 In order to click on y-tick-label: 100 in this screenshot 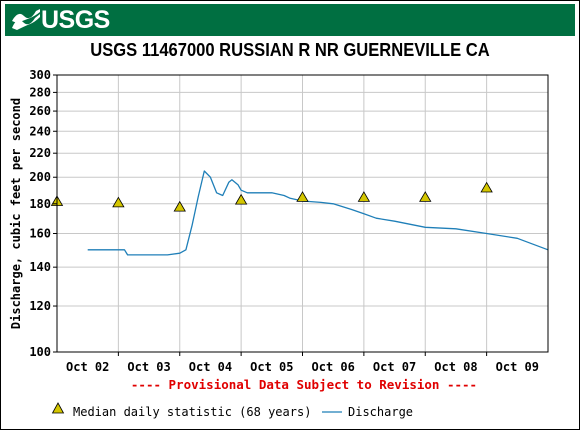, I will do `click(40, 352)`.